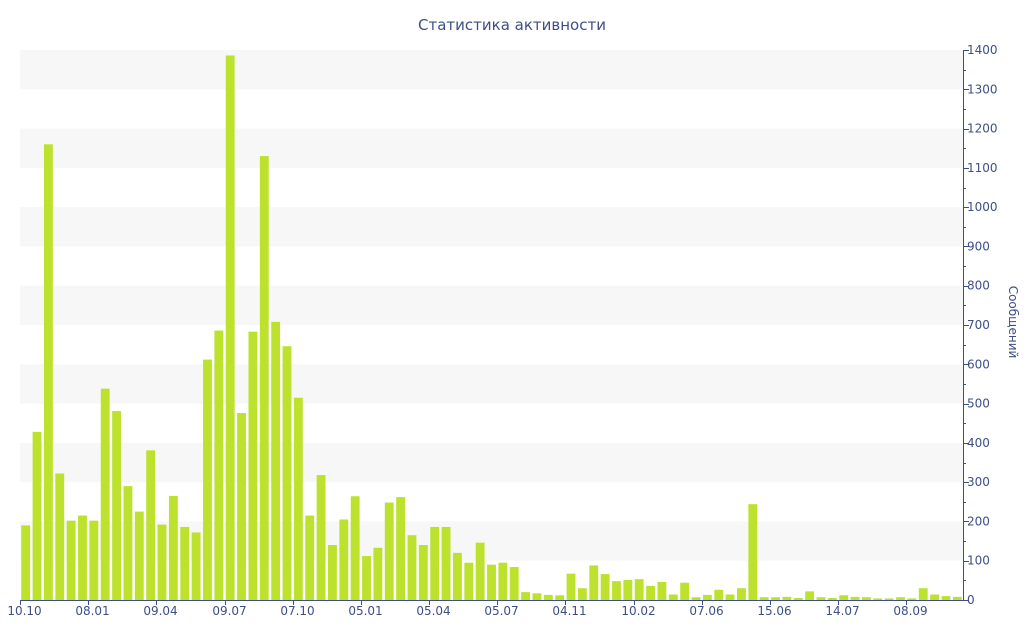 Image resolution: width=1024 pixels, height=640 pixels. What do you see at coordinates (92, 611) in the screenshot?
I see `x-tick-label: 08.01` at bounding box center [92, 611].